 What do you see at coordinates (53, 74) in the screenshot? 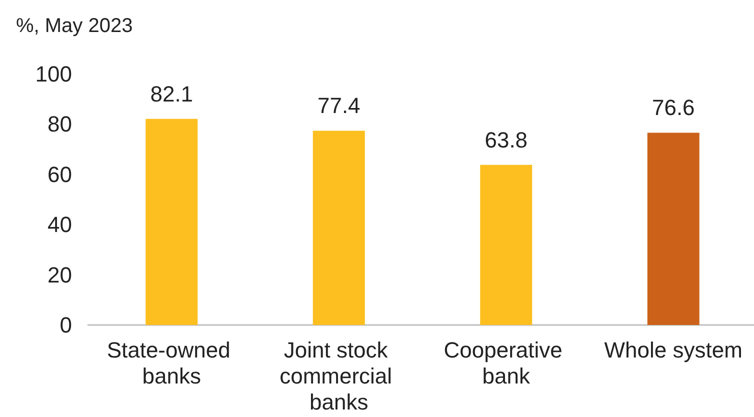
I see `y-tick-label: 100` at bounding box center [53, 74].